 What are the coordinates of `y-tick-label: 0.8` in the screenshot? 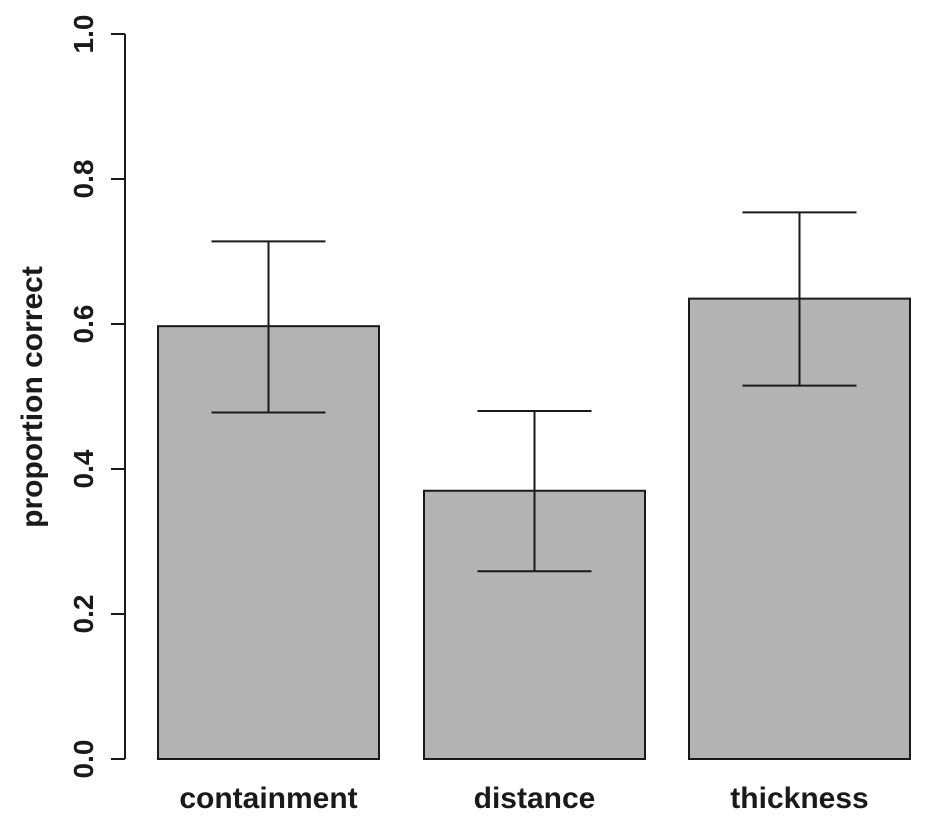 It's located at (83, 179).